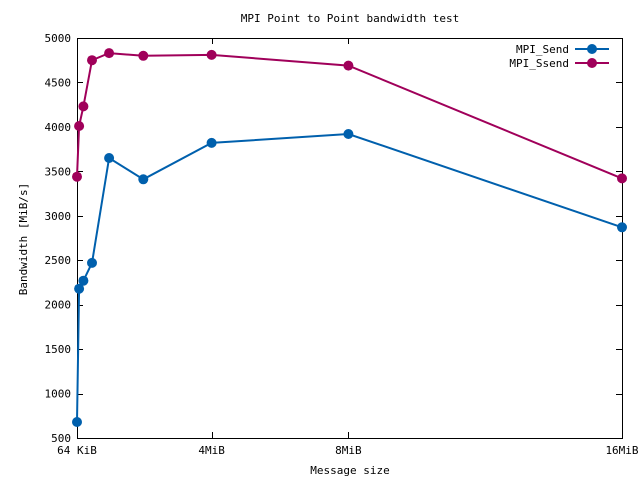 The width and height of the screenshot is (640, 480). What do you see at coordinates (350, 18) in the screenshot?
I see `chart-title: MPI Point to Point bandwidth test` at bounding box center [350, 18].